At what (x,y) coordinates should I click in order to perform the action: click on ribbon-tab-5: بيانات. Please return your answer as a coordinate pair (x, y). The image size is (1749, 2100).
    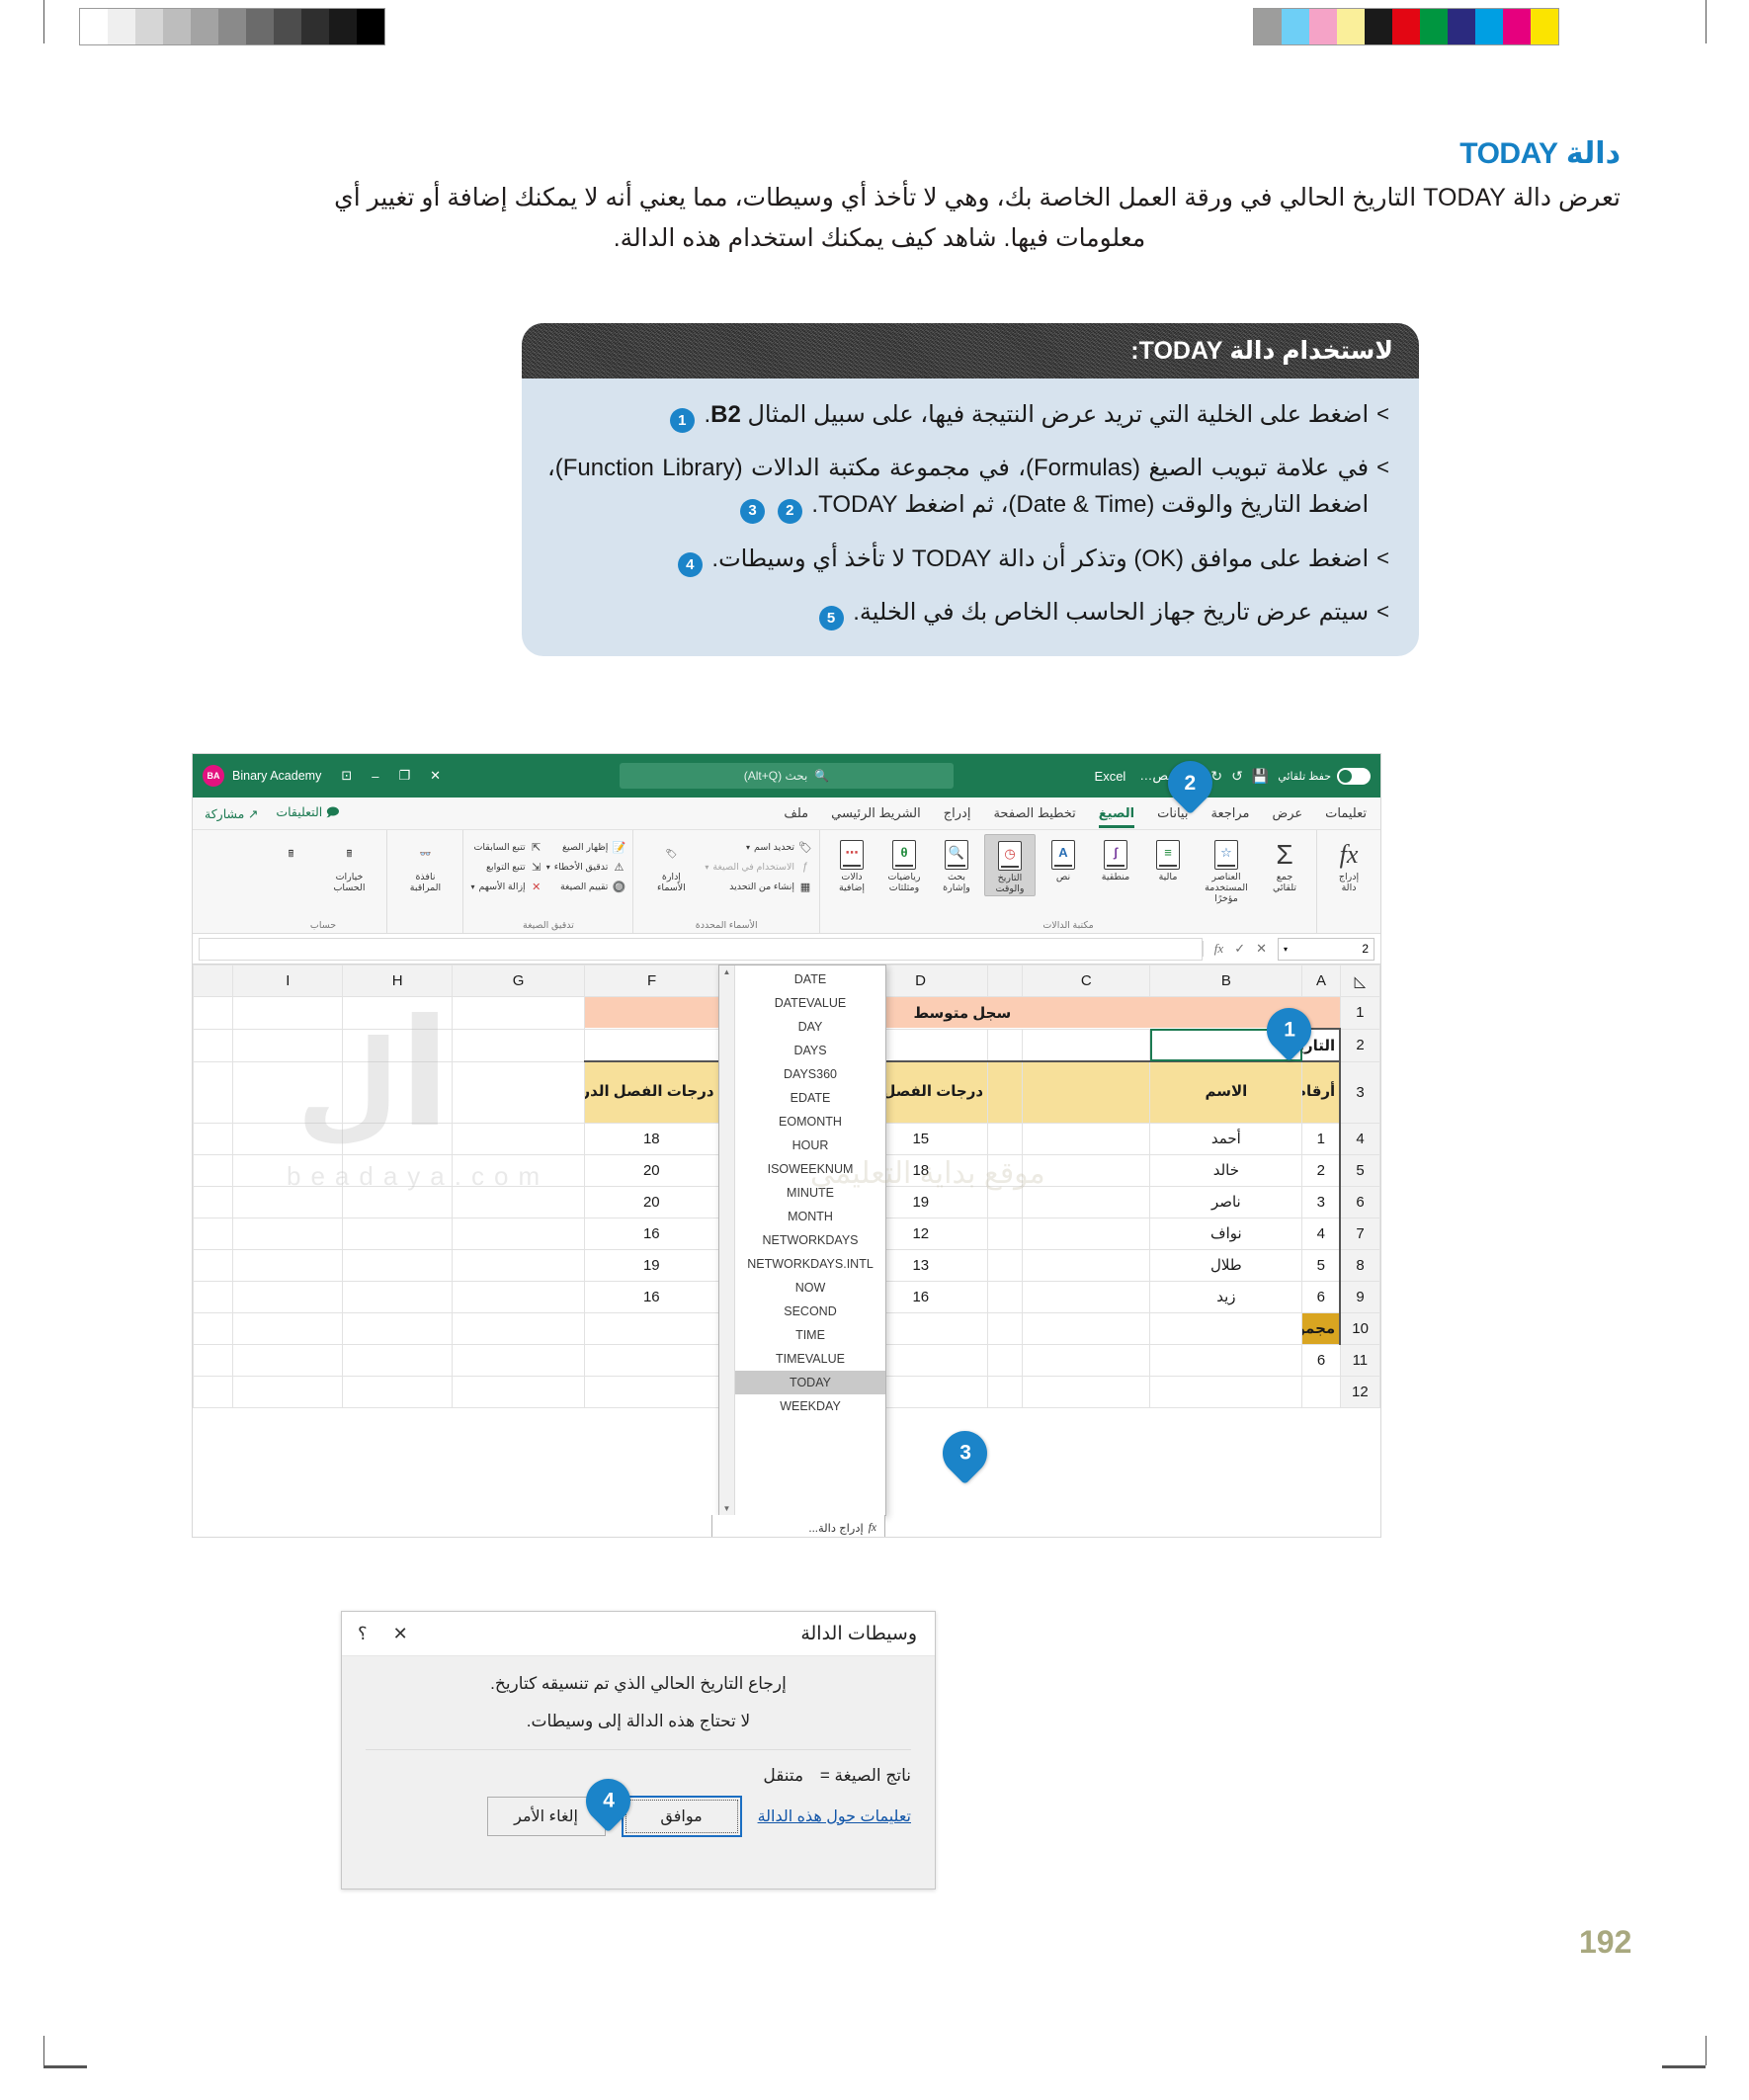
    Looking at the image, I should click on (1173, 812).